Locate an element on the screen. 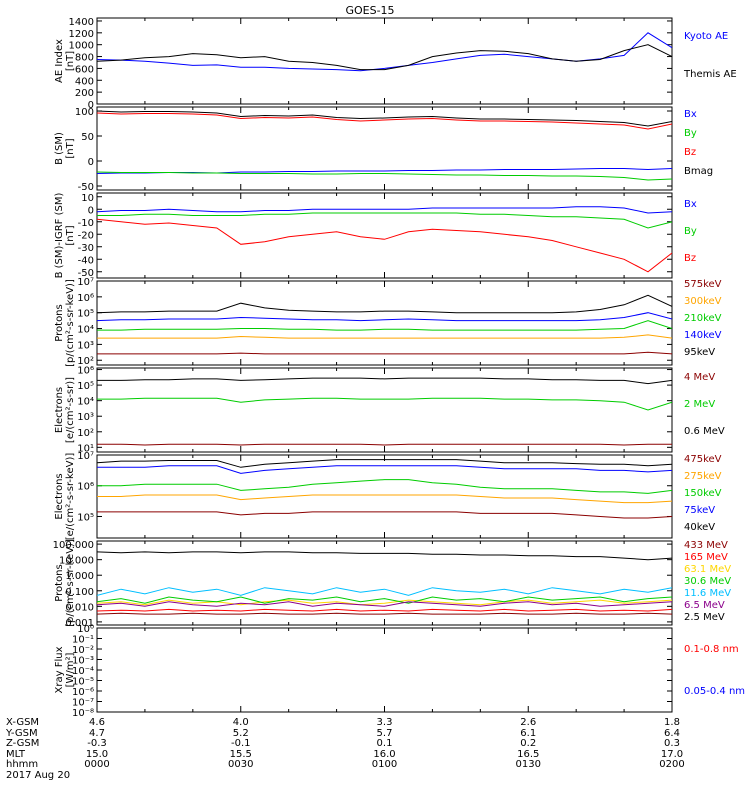 This screenshot has width=750, height=800. y-tick-label: 1000 is located at coordinates (81, 46).